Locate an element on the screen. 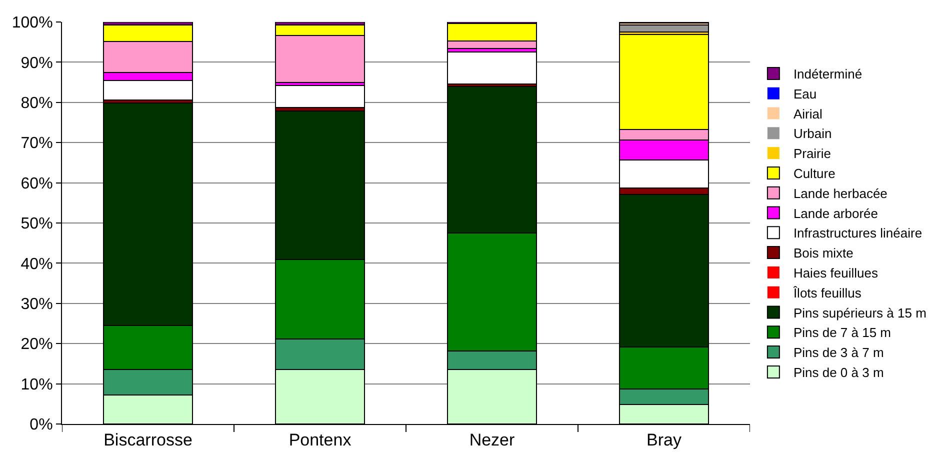  legend-label: Eau is located at coordinates (805, 94).